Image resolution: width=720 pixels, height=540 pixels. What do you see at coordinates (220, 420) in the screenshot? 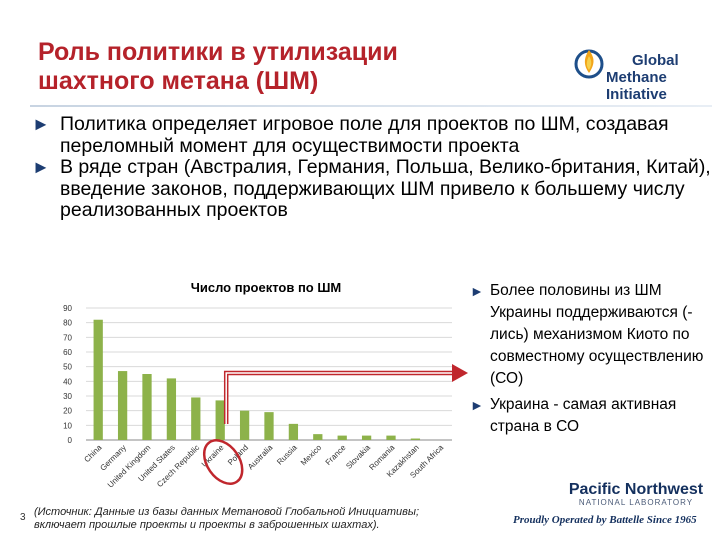
I see `bar-ukraine` at bounding box center [220, 420].